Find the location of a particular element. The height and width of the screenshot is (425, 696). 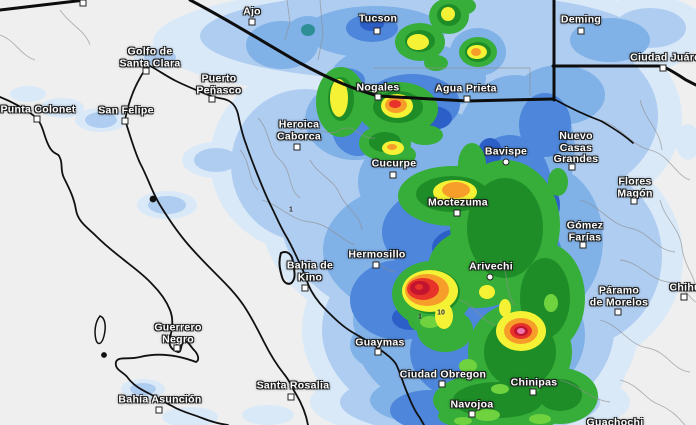

city-label-text: Ciudad Juárez is located at coordinates (663, 57).